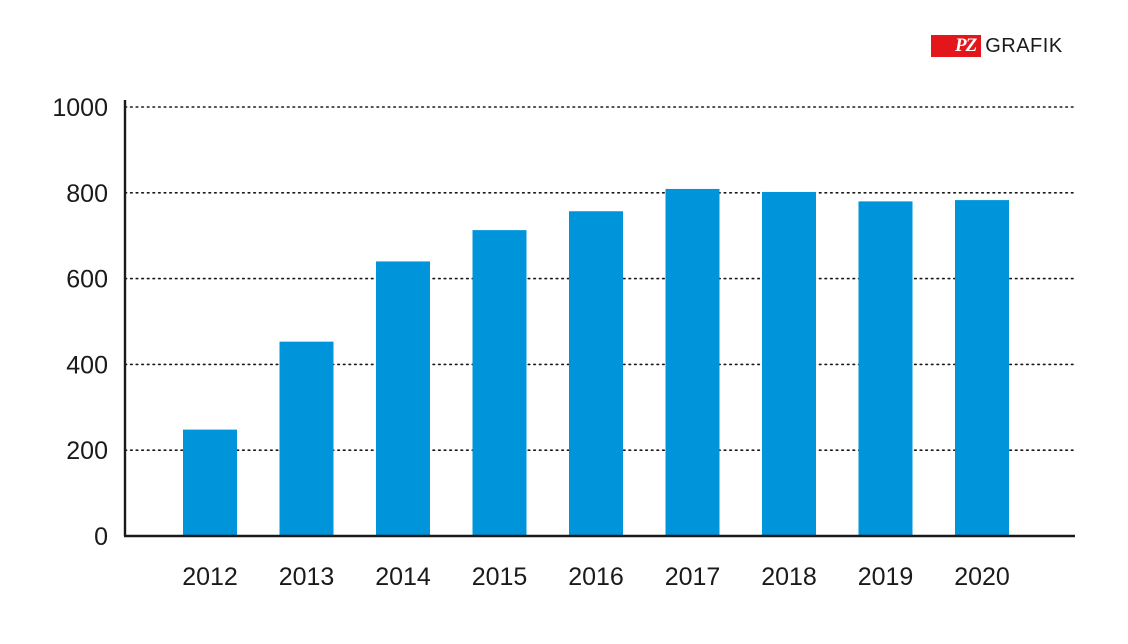 The height and width of the screenshot is (644, 1128). I want to click on y-tick-label-1000: 1000, so click(80, 108).